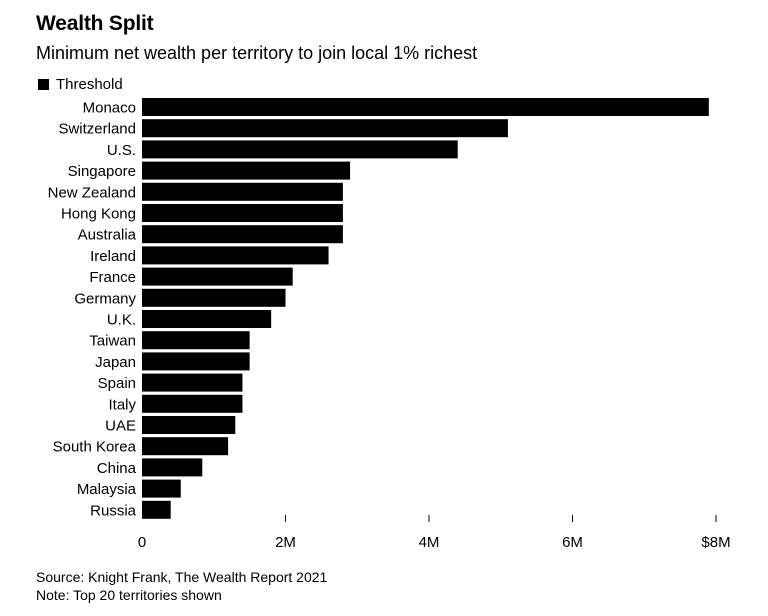 The width and height of the screenshot is (768, 616). I want to click on bar-singapore, so click(246, 170).